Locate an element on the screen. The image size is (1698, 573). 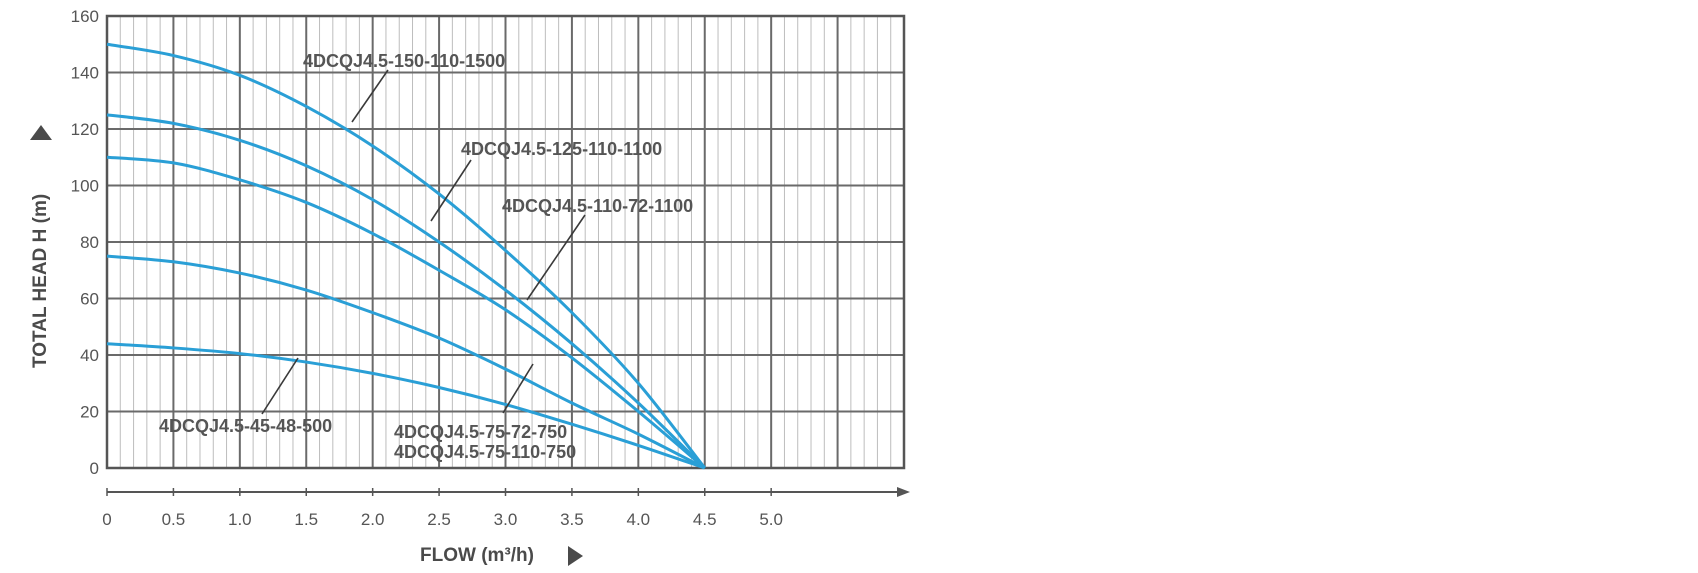
x-tick-label: 1.5 is located at coordinates (306, 519).